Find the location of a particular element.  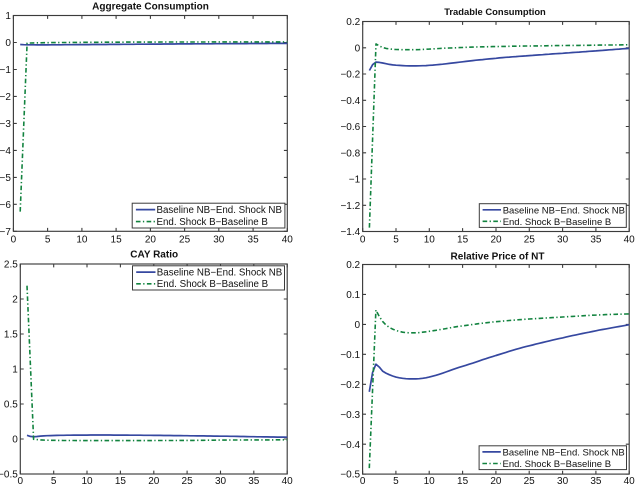

svg-text: 0.1 is located at coordinates (353, 295).